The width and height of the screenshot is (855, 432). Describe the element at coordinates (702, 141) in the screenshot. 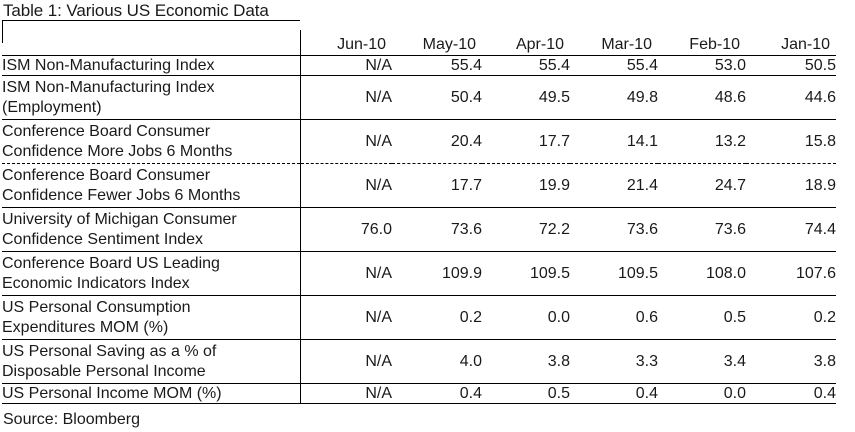

I see `table-cell: 13.2` at that location.